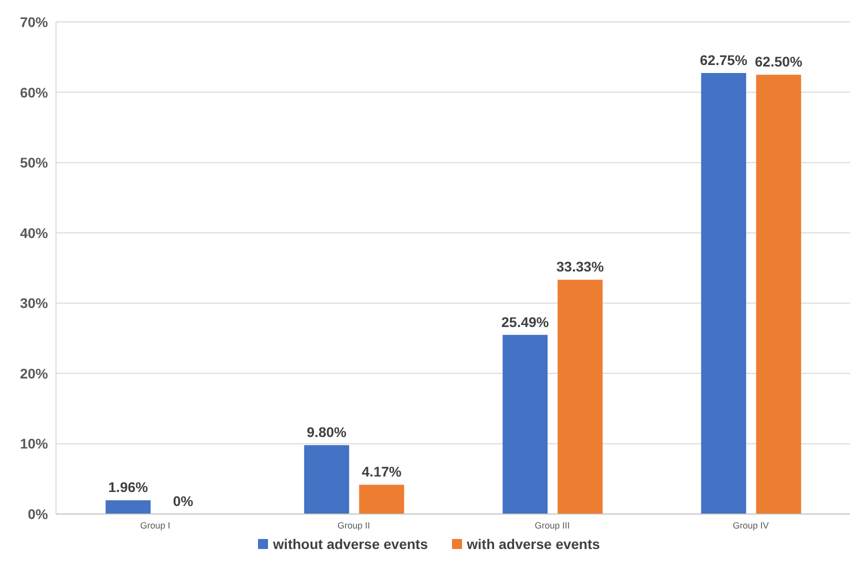 The image size is (862, 564). What do you see at coordinates (382, 472) in the screenshot?
I see `data-label: 4.17%` at bounding box center [382, 472].